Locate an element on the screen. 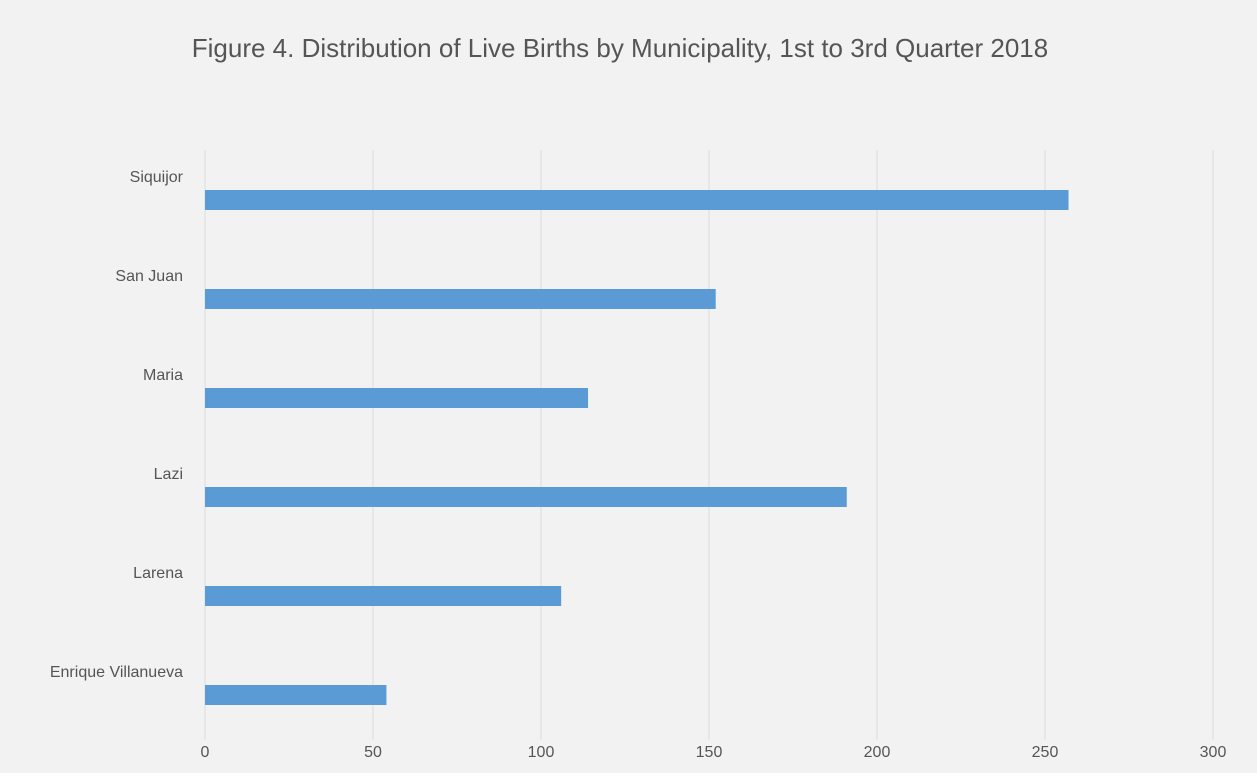 This screenshot has width=1257, height=773. x-tick-label: 0 is located at coordinates (205, 752).